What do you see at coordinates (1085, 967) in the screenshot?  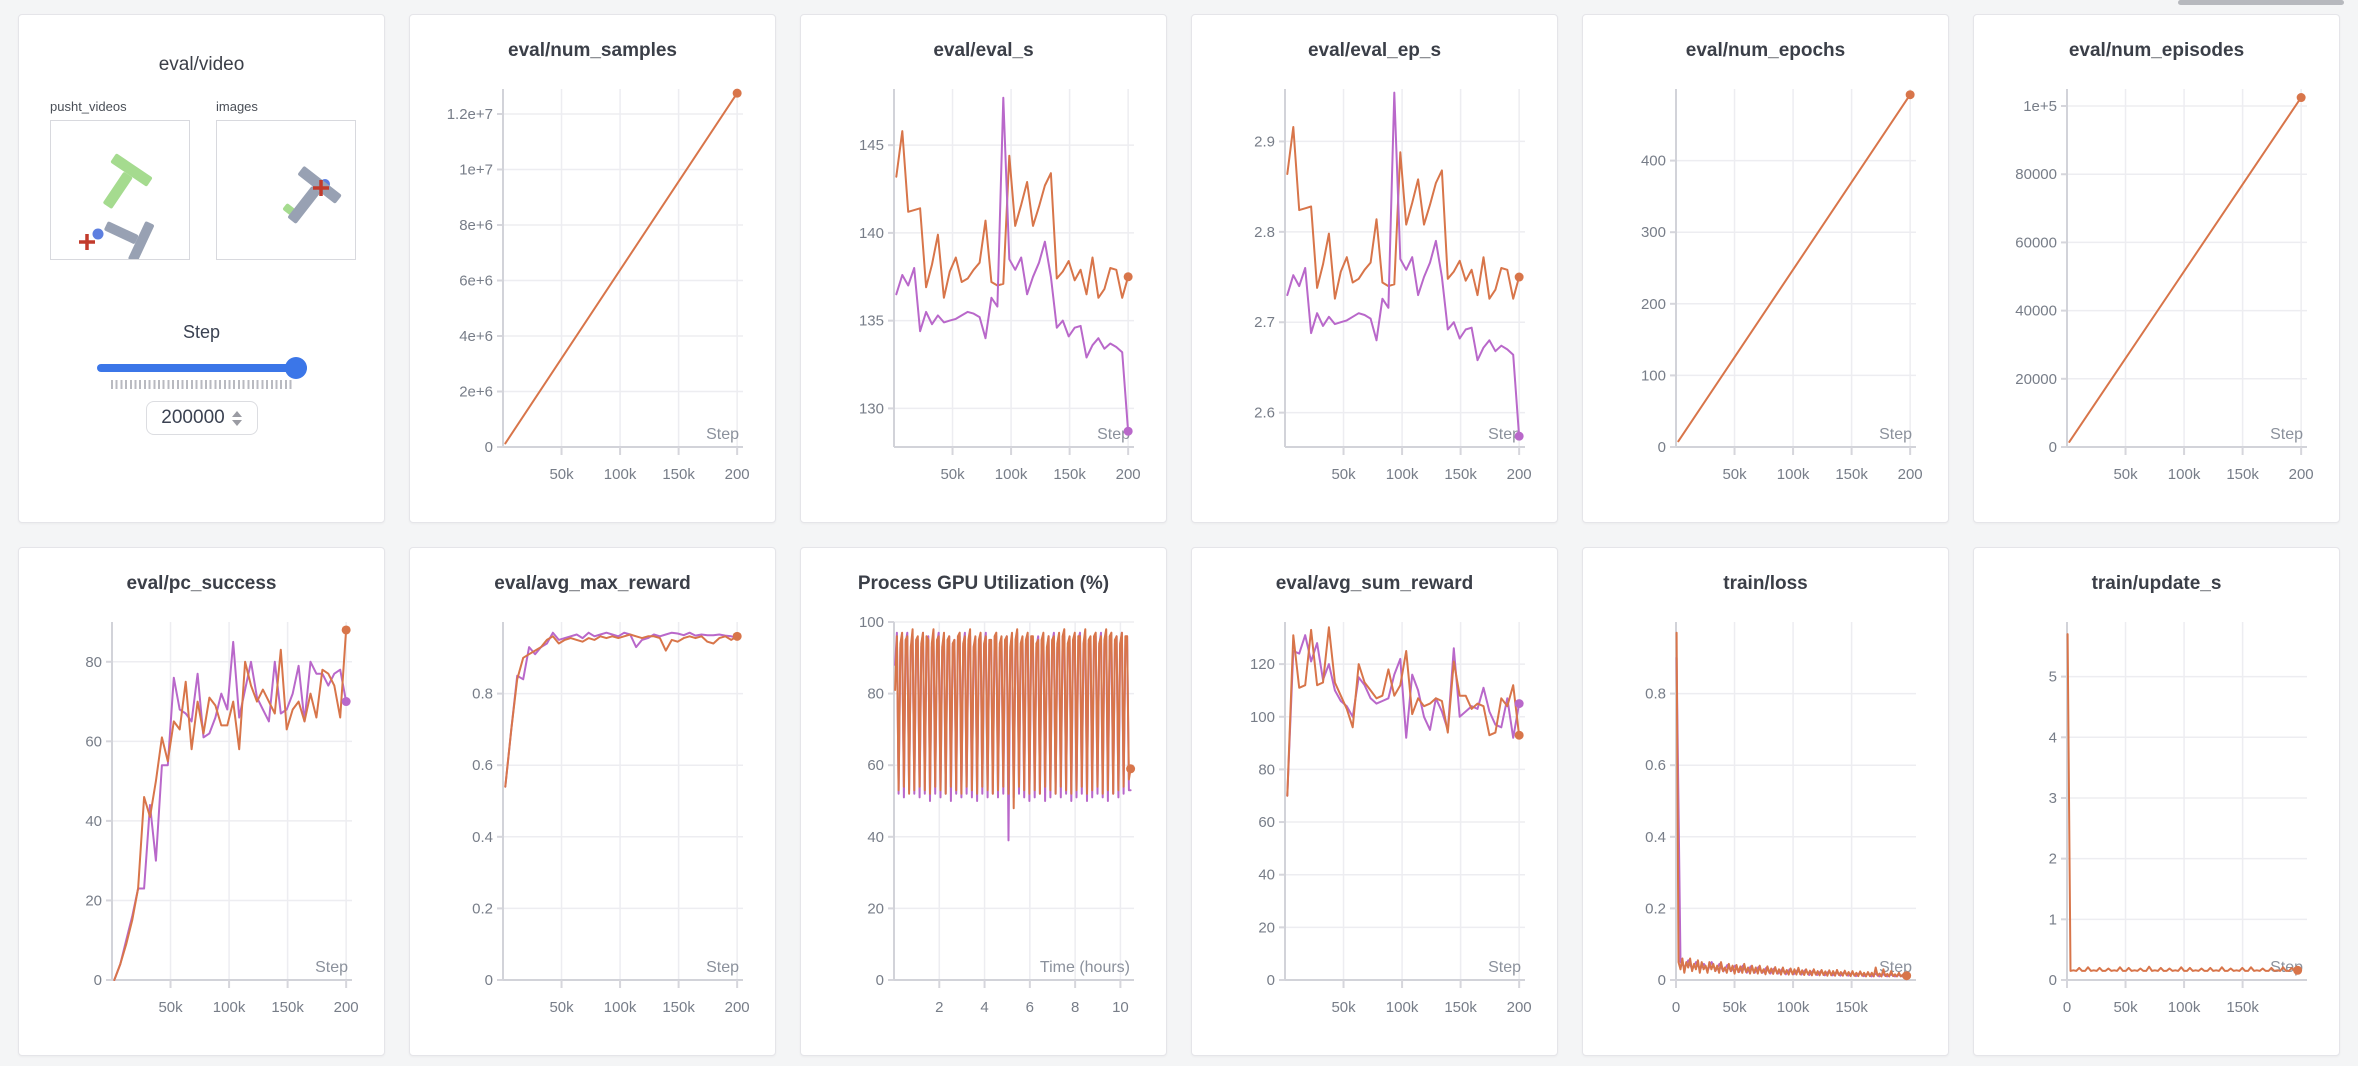 I see `svg-text: Time (hours)` at bounding box center [1085, 967].